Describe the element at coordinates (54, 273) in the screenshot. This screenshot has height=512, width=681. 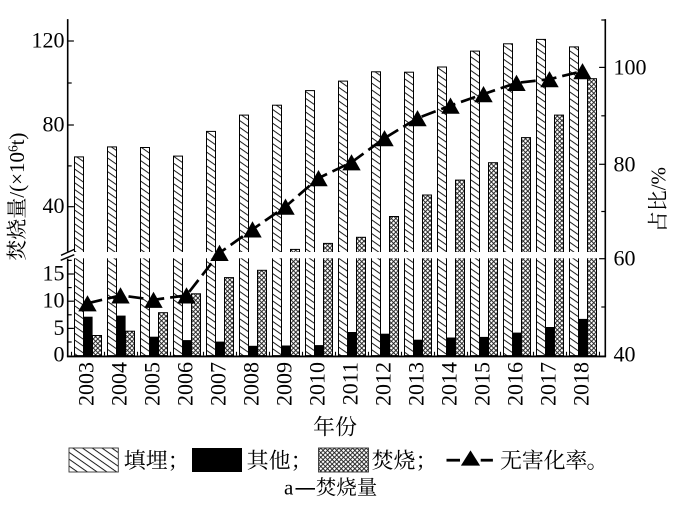
I see `svg-text: 15` at that location.